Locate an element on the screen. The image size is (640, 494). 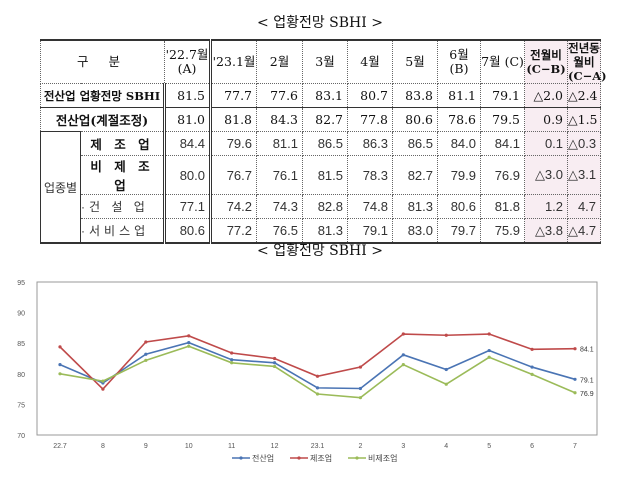
cell-value: △3.8 is located at coordinates (546, 231).